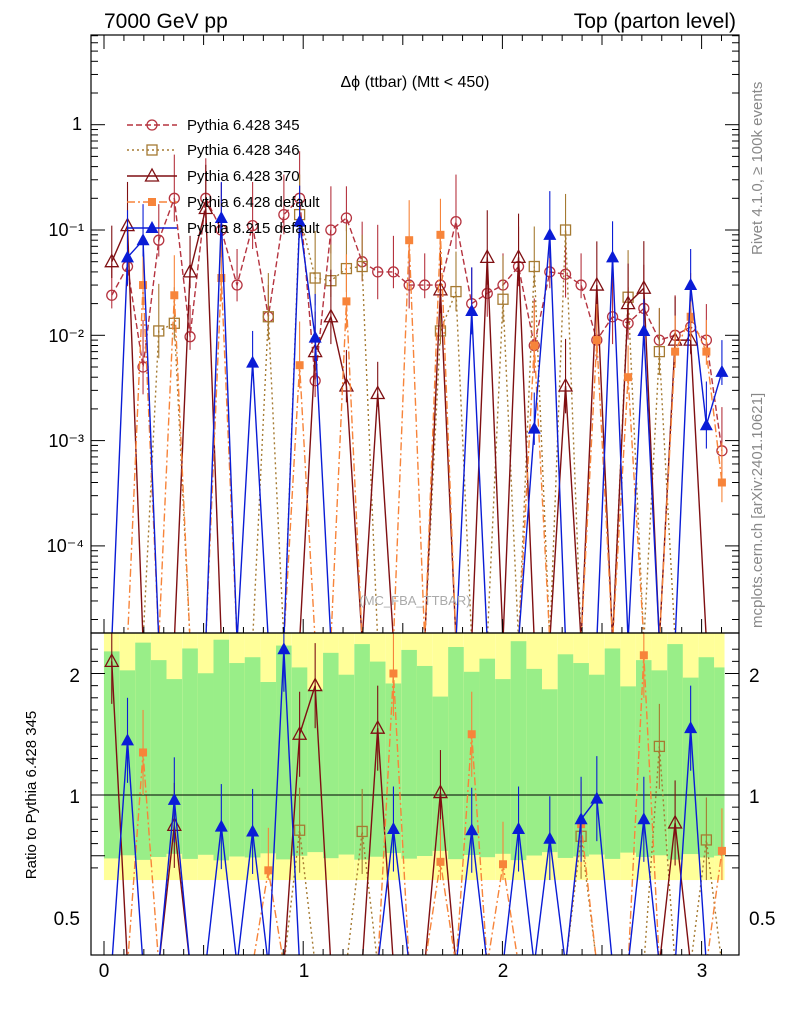 The width and height of the screenshot is (786, 1024). What do you see at coordinates (414, 82) in the screenshot?
I see `chart-title: Δϕ (ttbar) (Mtt < 450)` at bounding box center [414, 82].